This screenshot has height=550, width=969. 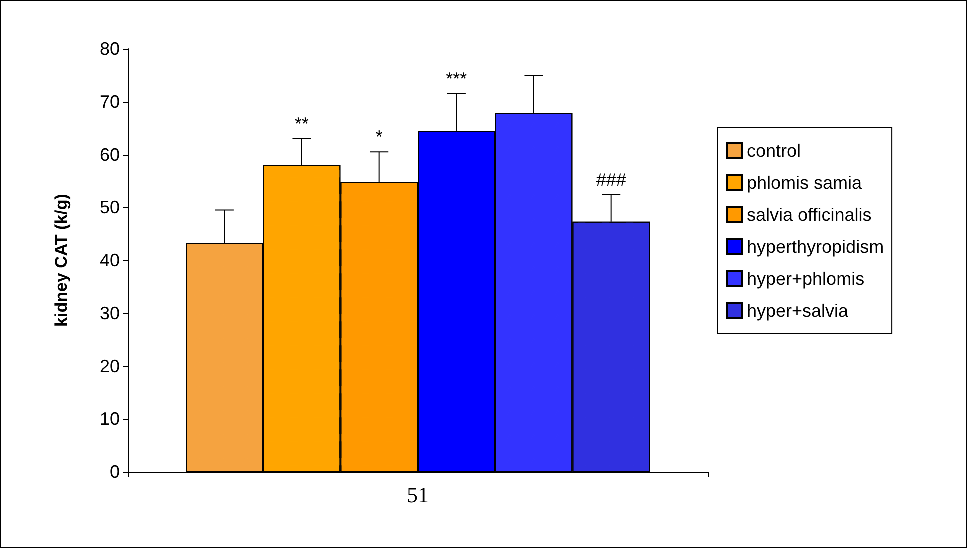 What do you see at coordinates (115, 472) in the screenshot?
I see `y-tick-label: 0` at bounding box center [115, 472].